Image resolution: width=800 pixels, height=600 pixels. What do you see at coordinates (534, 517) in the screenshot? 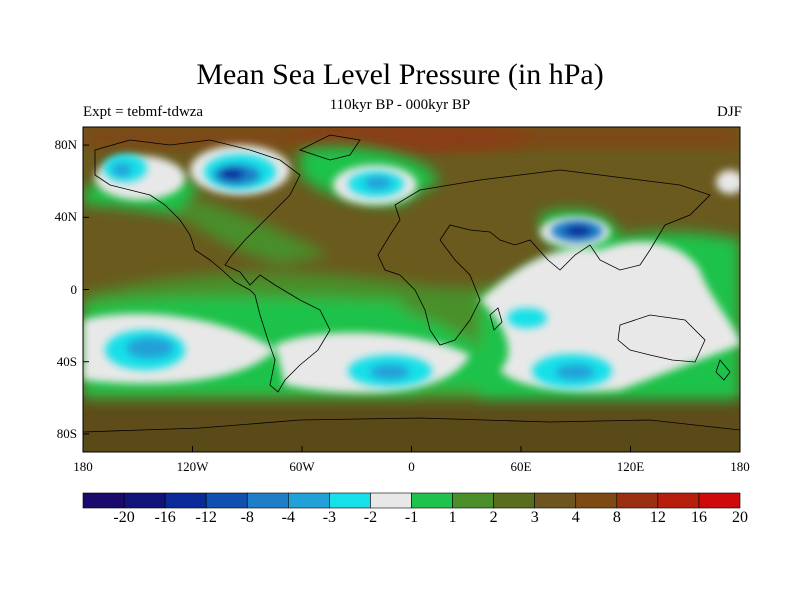
I see `colorbar-label: 3` at bounding box center [534, 517].